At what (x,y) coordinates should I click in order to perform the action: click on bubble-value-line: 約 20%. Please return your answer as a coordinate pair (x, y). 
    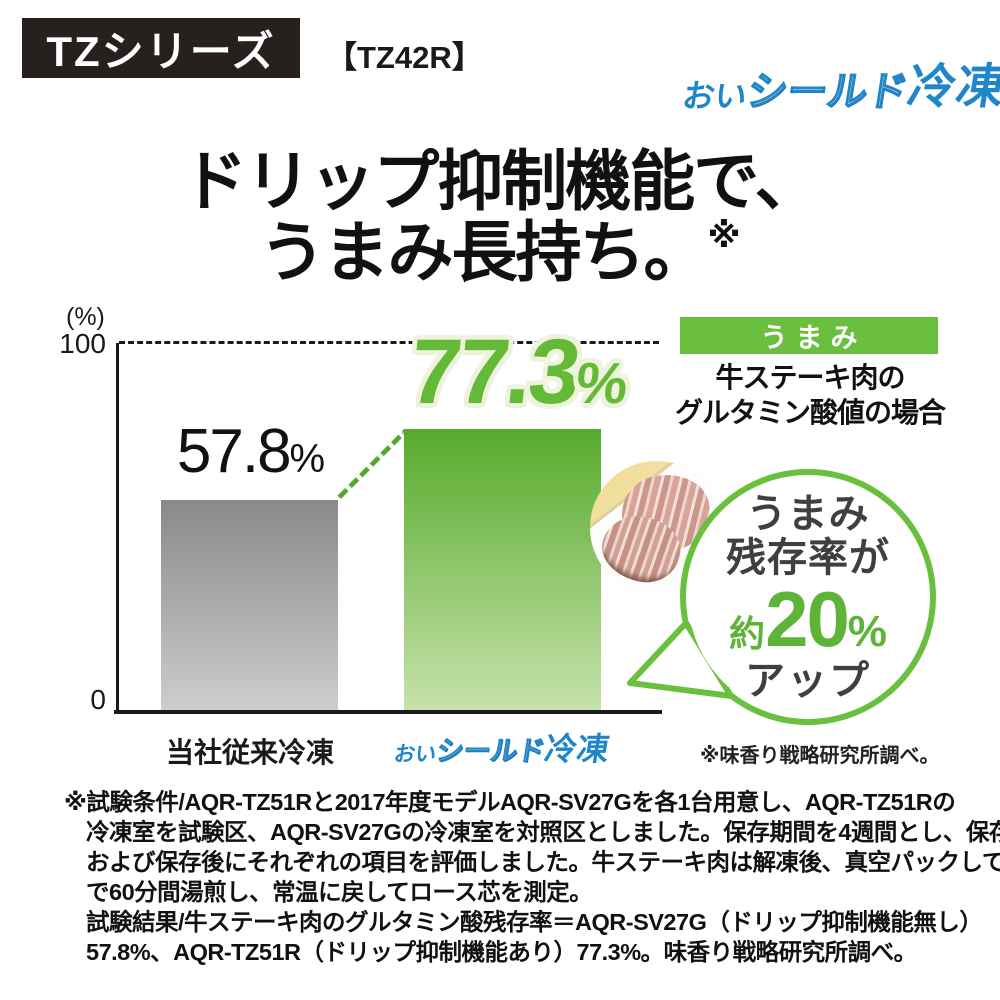
    Looking at the image, I should click on (808, 619).